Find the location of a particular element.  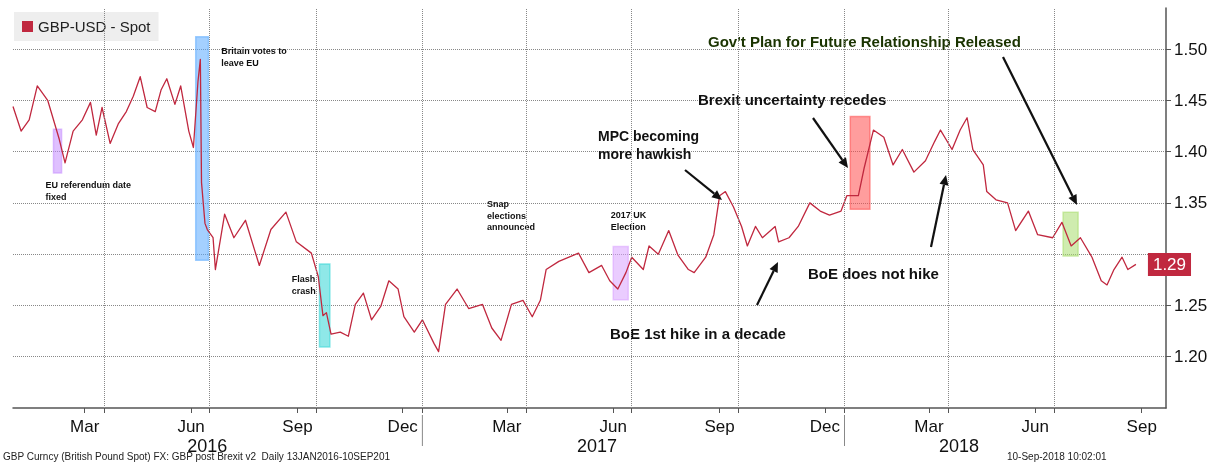

annotation: BoE does not hike is located at coordinates (873, 274).